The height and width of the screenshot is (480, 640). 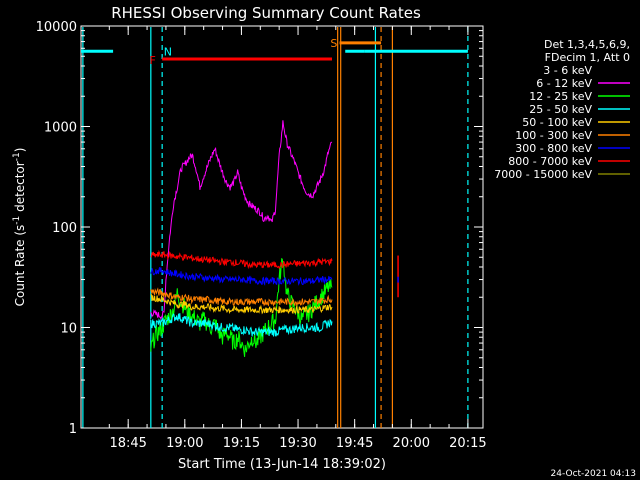 What do you see at coordinates (56, 27) in the screenshot?
I see `y-tick-label-4: 10000` at bounding box center [56, 27].